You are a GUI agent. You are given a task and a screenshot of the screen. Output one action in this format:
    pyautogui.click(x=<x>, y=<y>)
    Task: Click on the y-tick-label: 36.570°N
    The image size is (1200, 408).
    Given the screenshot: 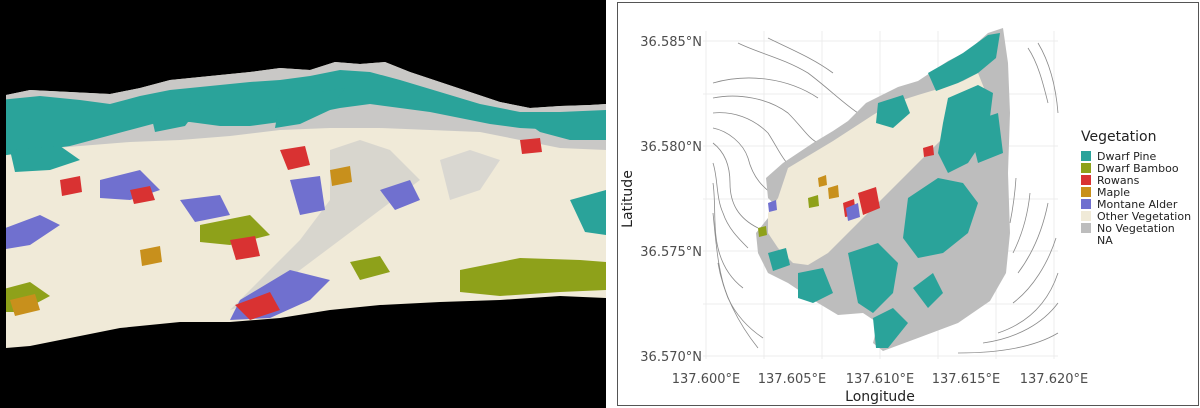 What is the action you would take?
    pyautogui.click(x=671, y=357)
    